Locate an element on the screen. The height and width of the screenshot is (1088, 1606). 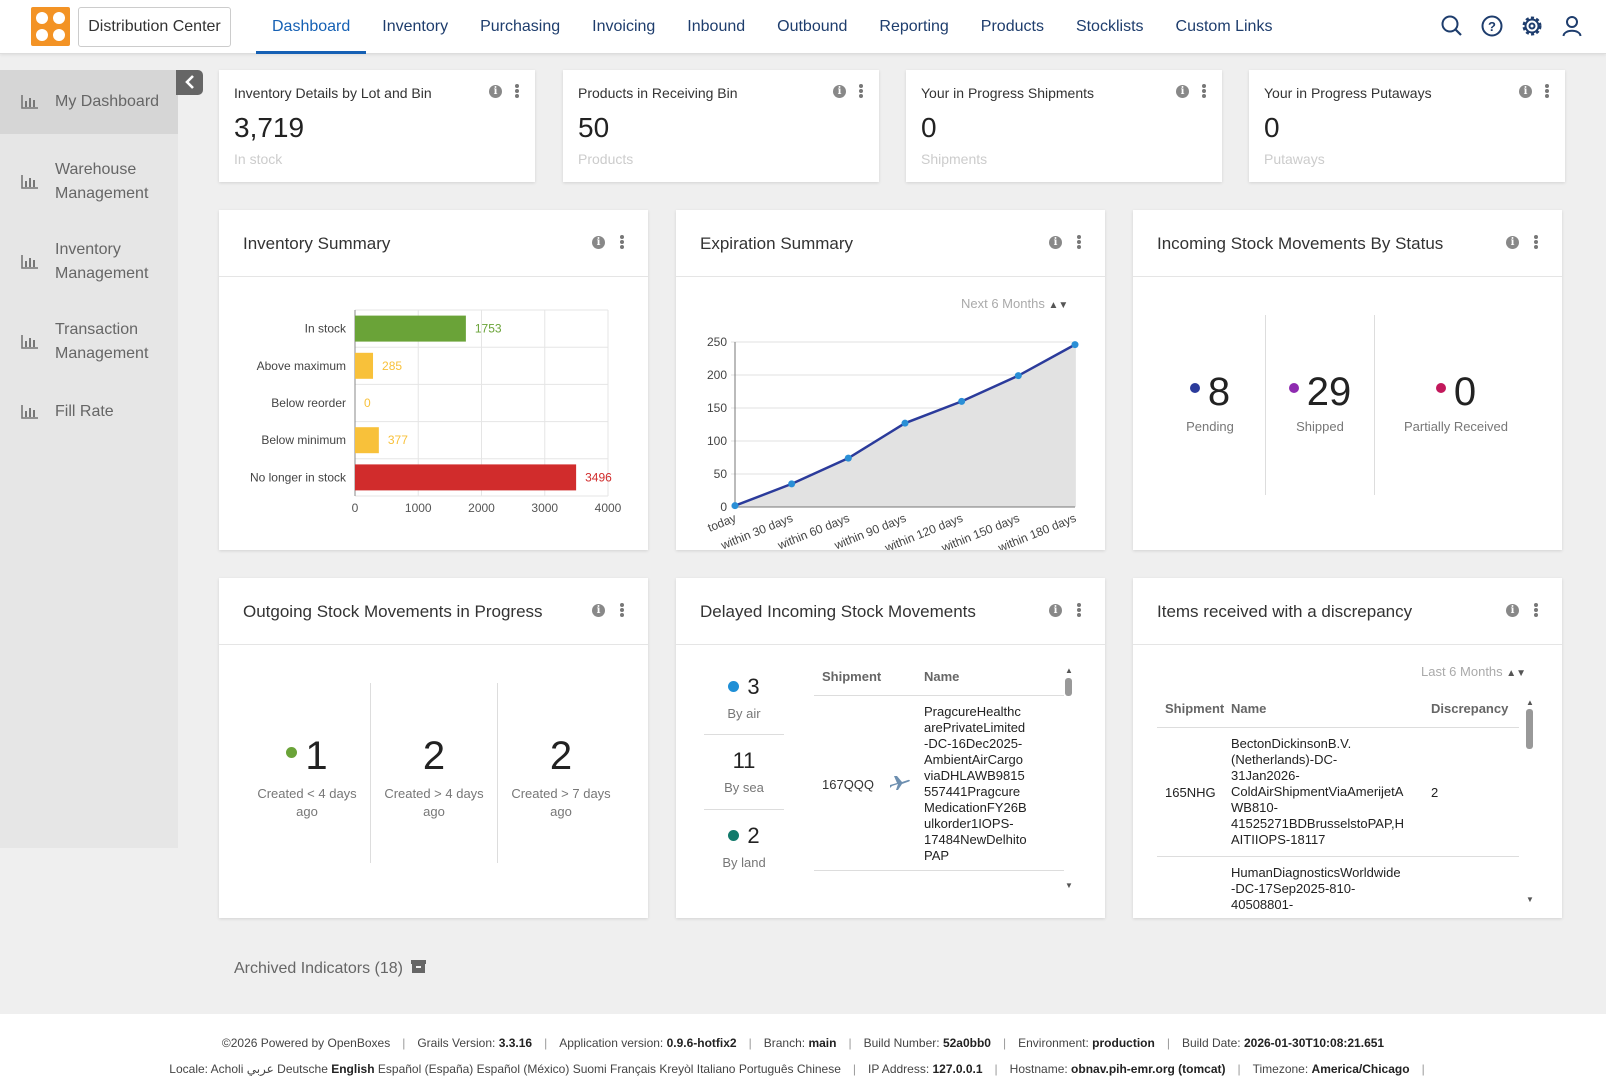
locale-link: Acholi is located at coordinates (227, 1069).